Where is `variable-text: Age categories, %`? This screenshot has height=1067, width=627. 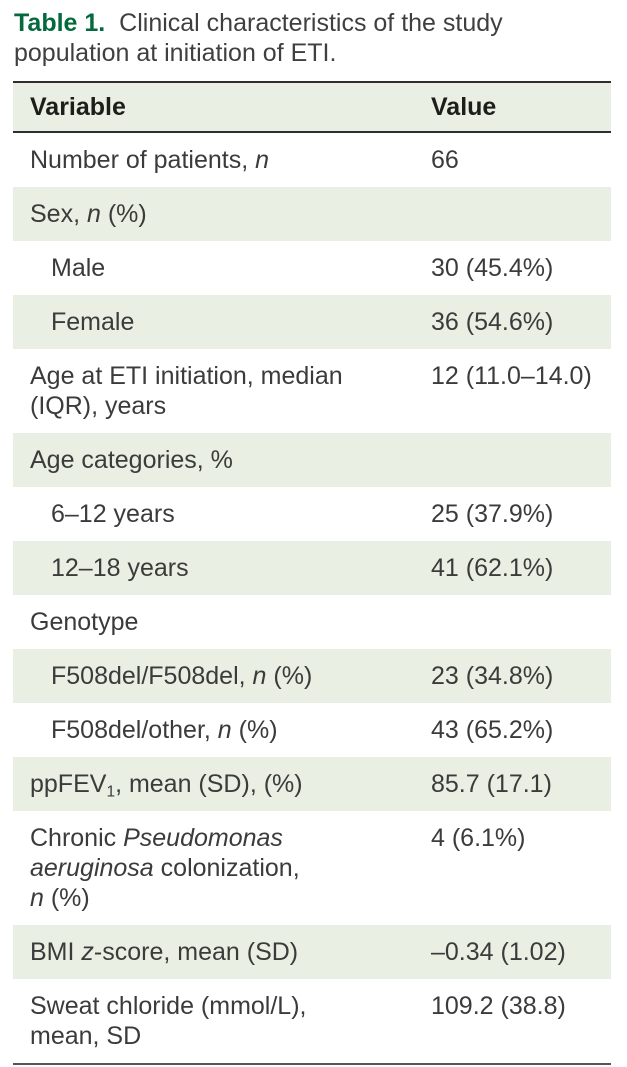
variable-text: Age categories, % is located at coordinates (131, 460).